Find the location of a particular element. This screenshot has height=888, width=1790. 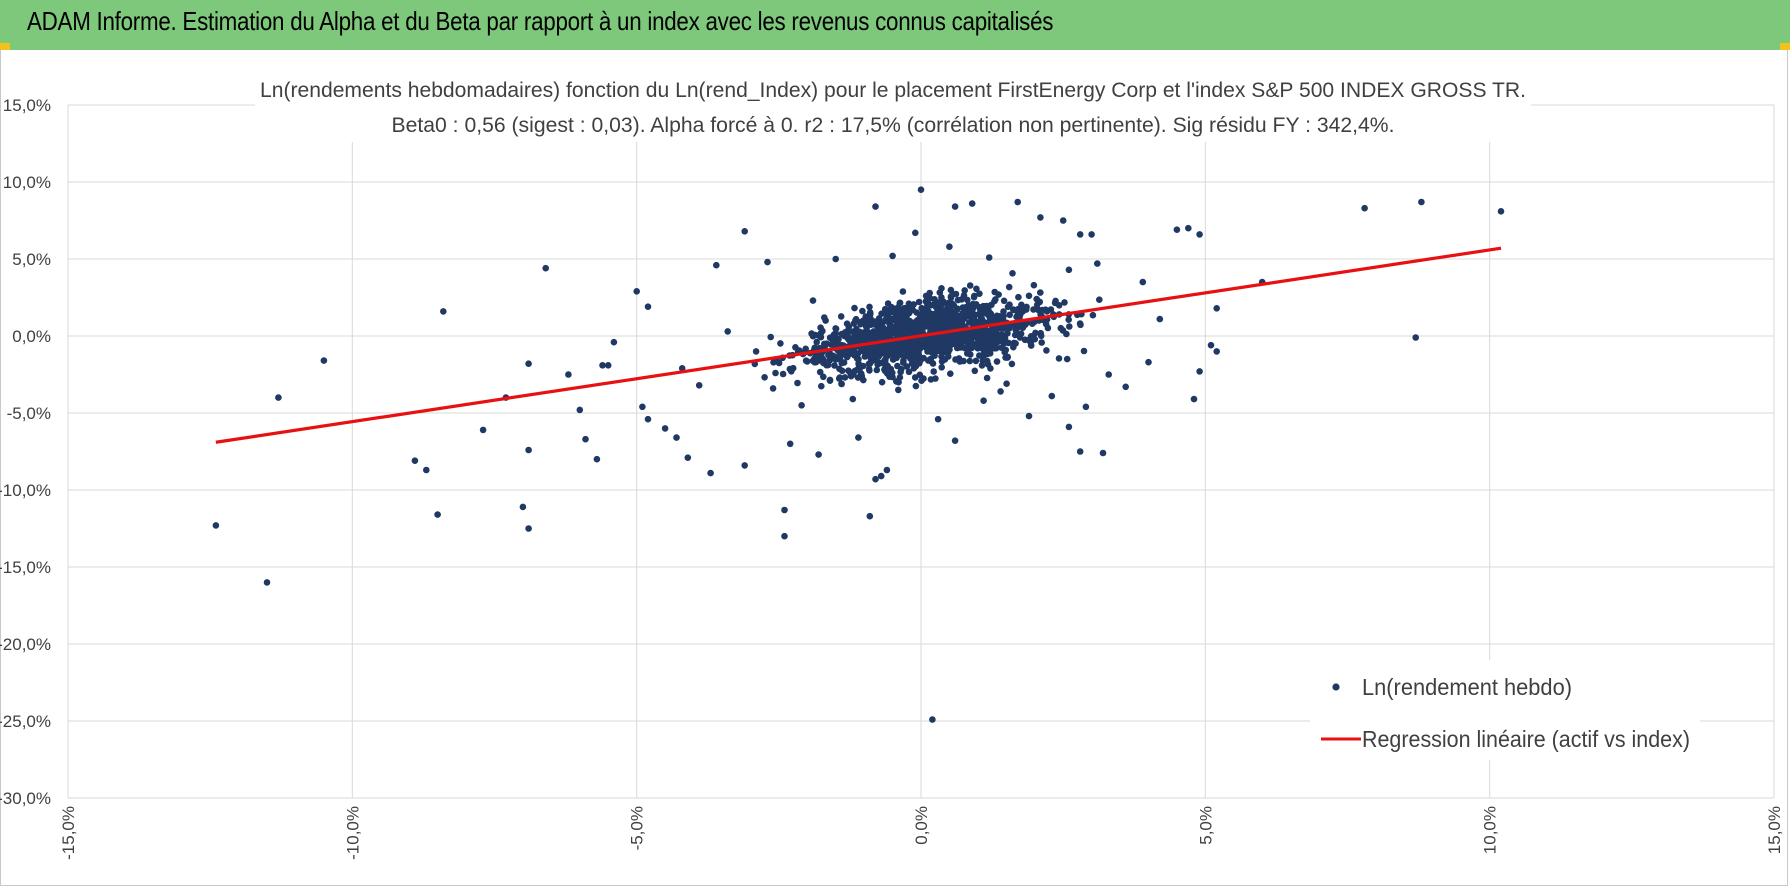

corner-marker-left is located at coordinates (5, 46).